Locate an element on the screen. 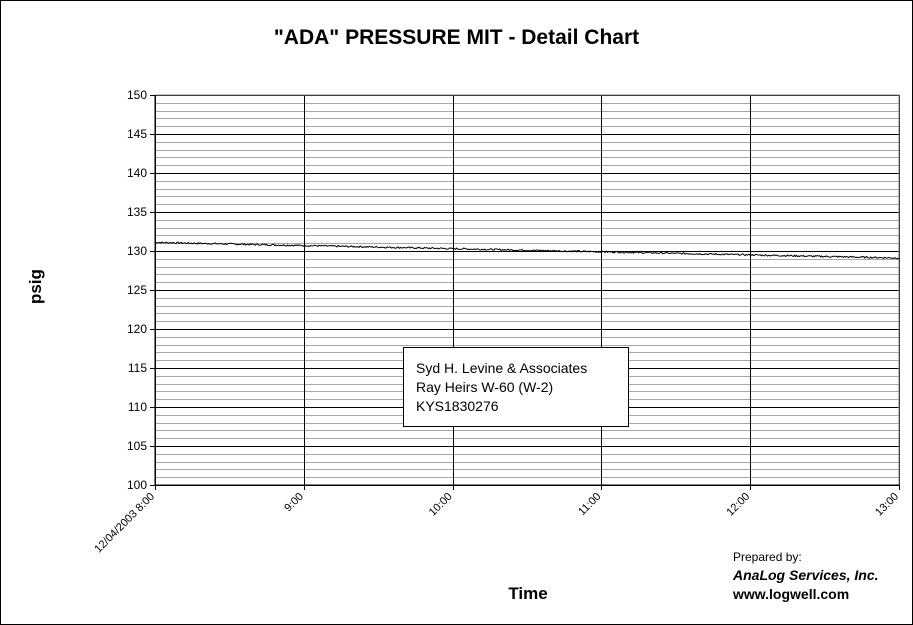 The height and width of the screenshot is (625, 913). y-axis-label: psig is located at coordinates (35, 286).